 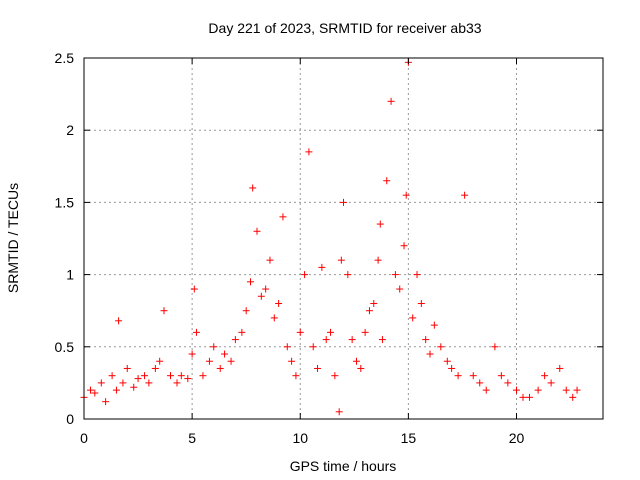 What do you see at coordinates (70, 275) in the screenshot?
I see `y-tick-label: 1` at bounding box center [70, 275].